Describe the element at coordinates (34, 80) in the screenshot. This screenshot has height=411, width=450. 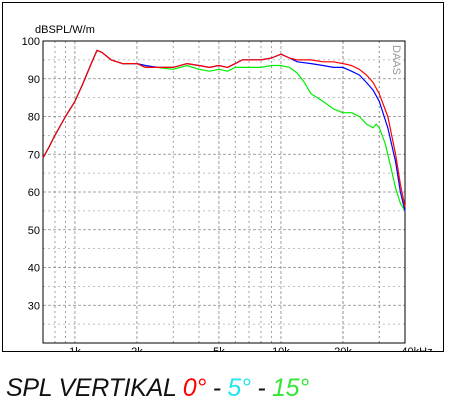
I see `y-tick-label: 90` at that location.